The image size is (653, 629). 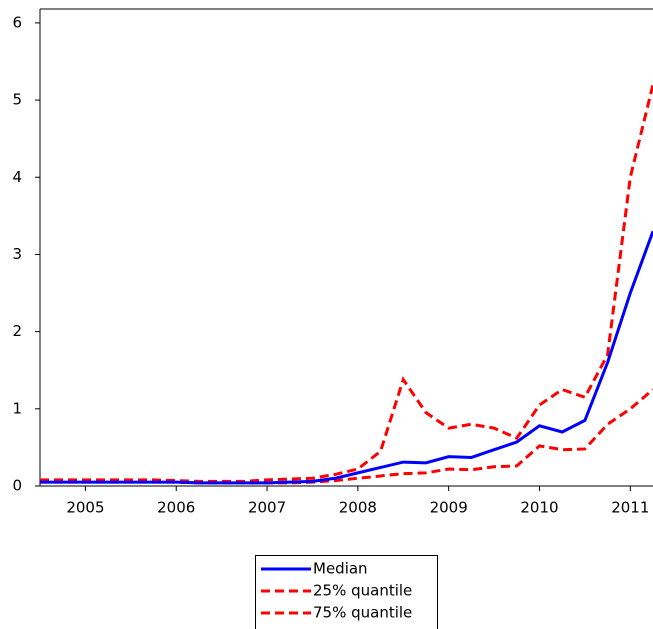 What do you see at coordinates (346, 436) in the screenshot?
I see `series-line` at bounding box center [346, 436].